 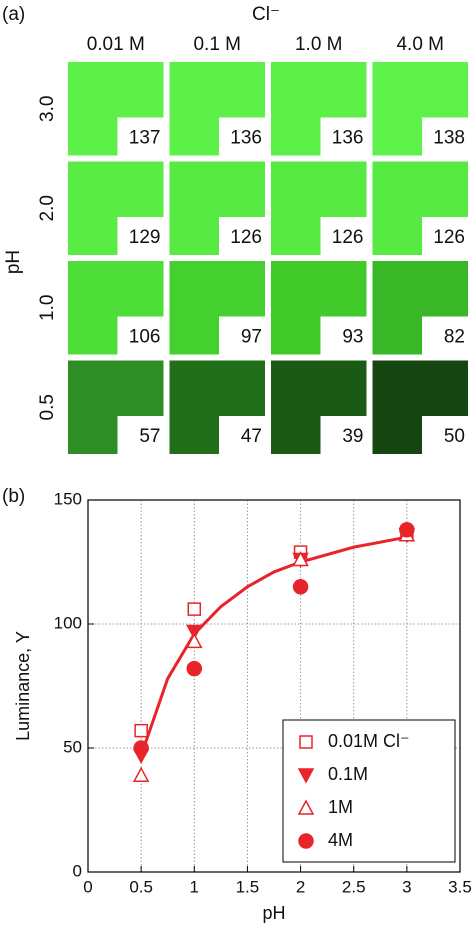 I want to click on value-label: 129, so click(x=145, y=237).